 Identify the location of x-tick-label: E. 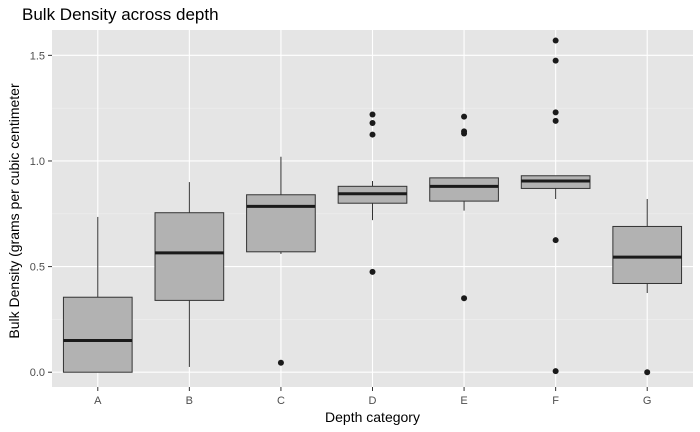
(463, 401).